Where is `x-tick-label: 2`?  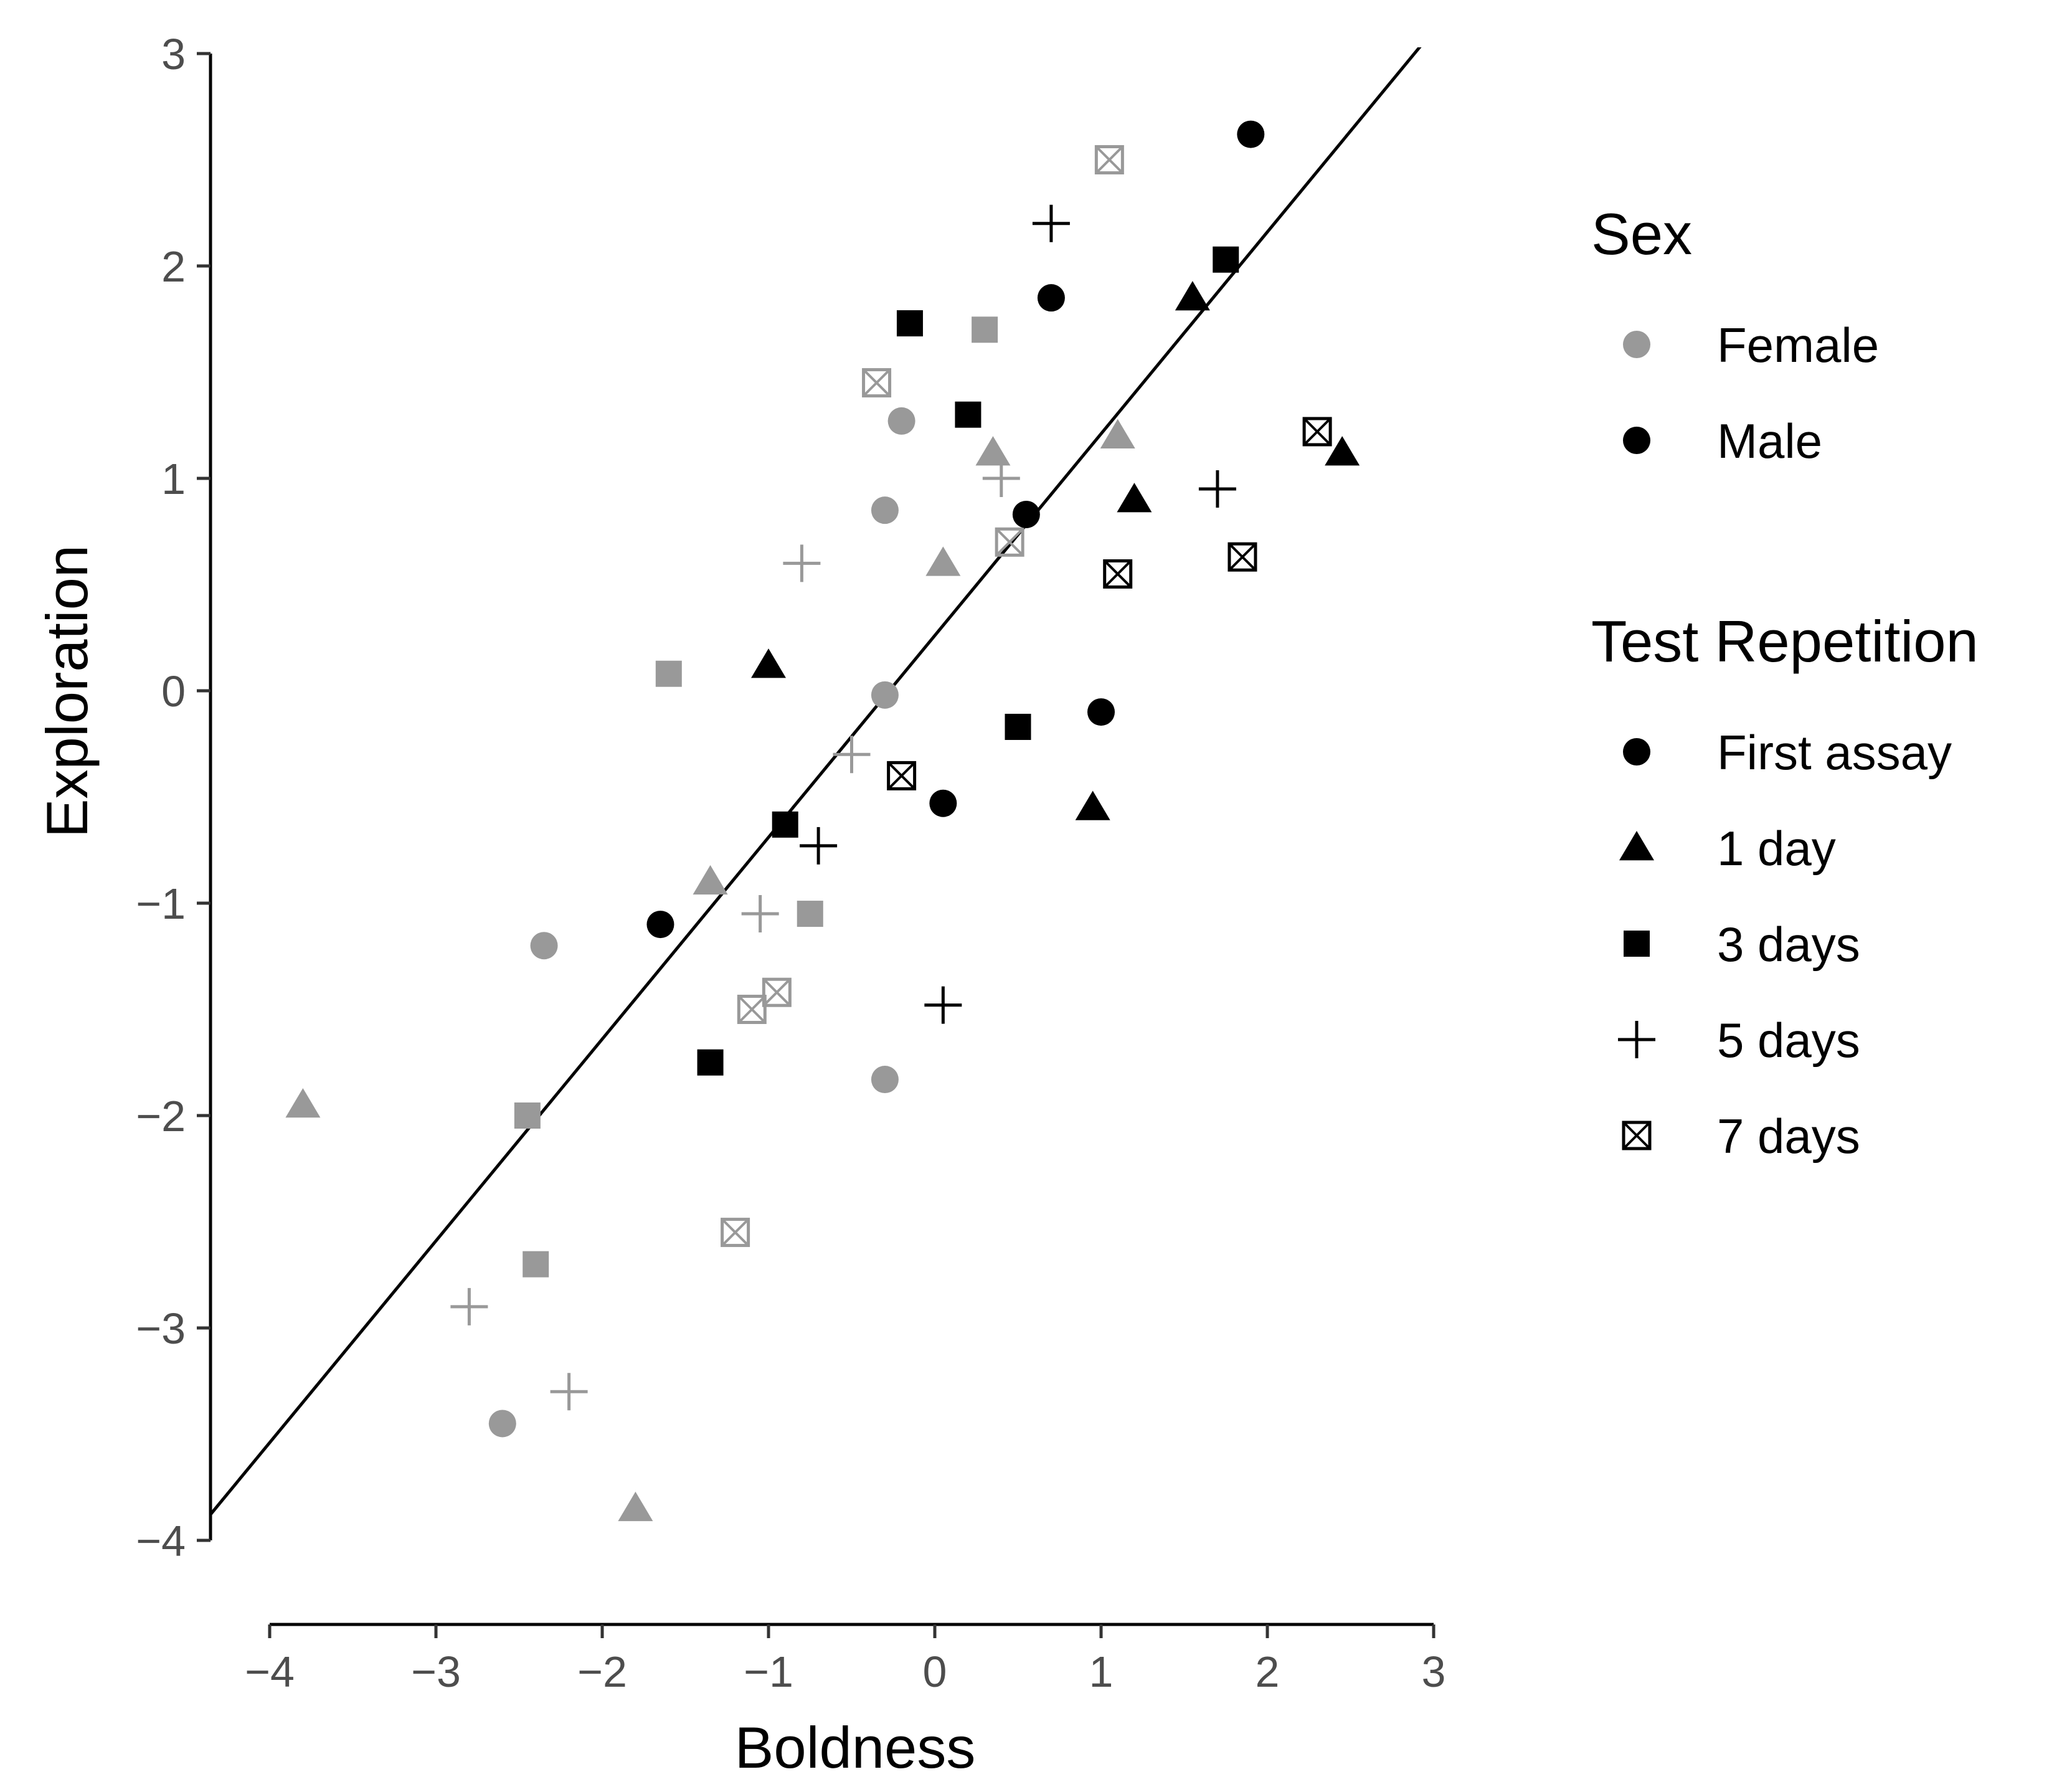 x-tick-label: 2 is located at coordinates (1268, 1671).